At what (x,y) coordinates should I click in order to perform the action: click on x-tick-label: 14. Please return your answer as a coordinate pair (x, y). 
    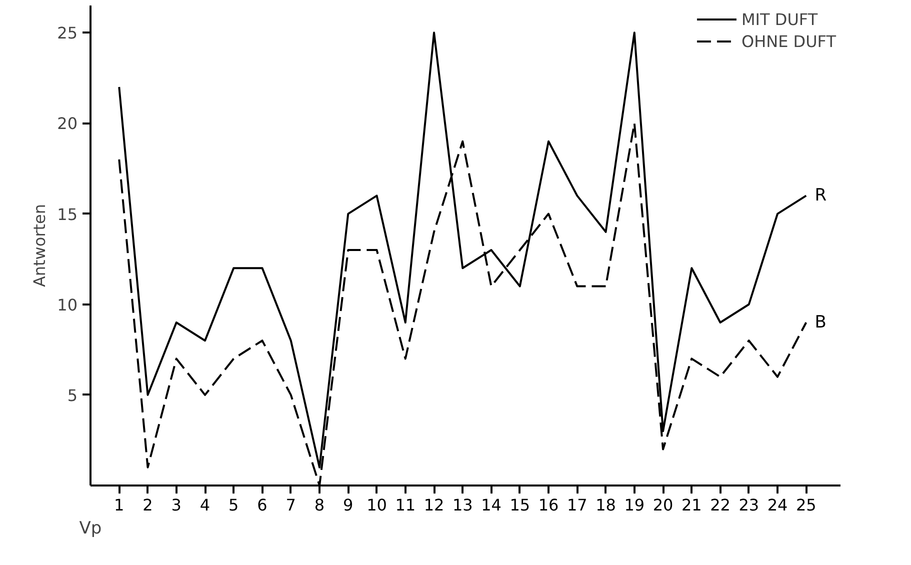
    Looking at the image, I should click on (491, 505).